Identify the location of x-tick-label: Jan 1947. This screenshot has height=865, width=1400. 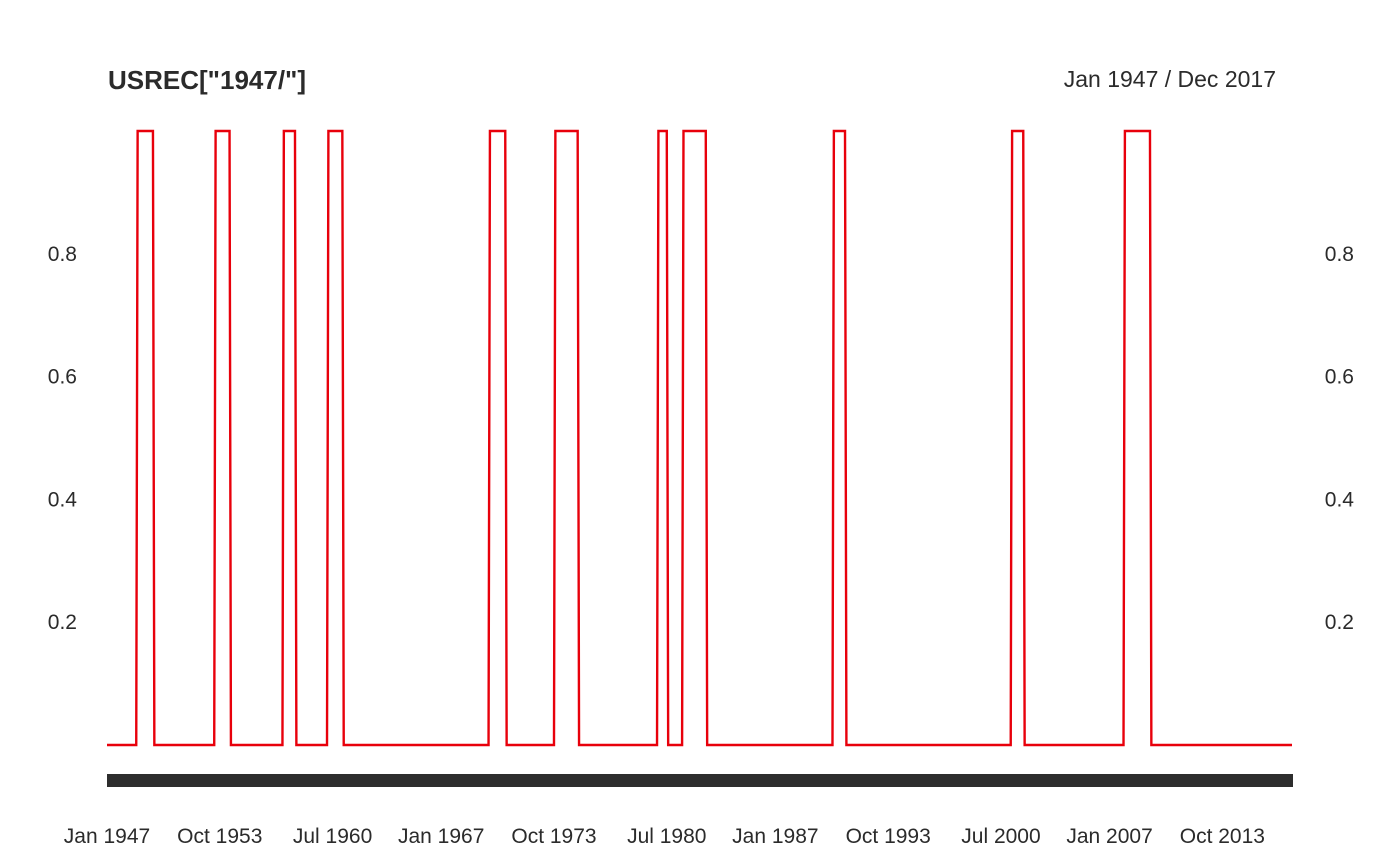
(107, 836).